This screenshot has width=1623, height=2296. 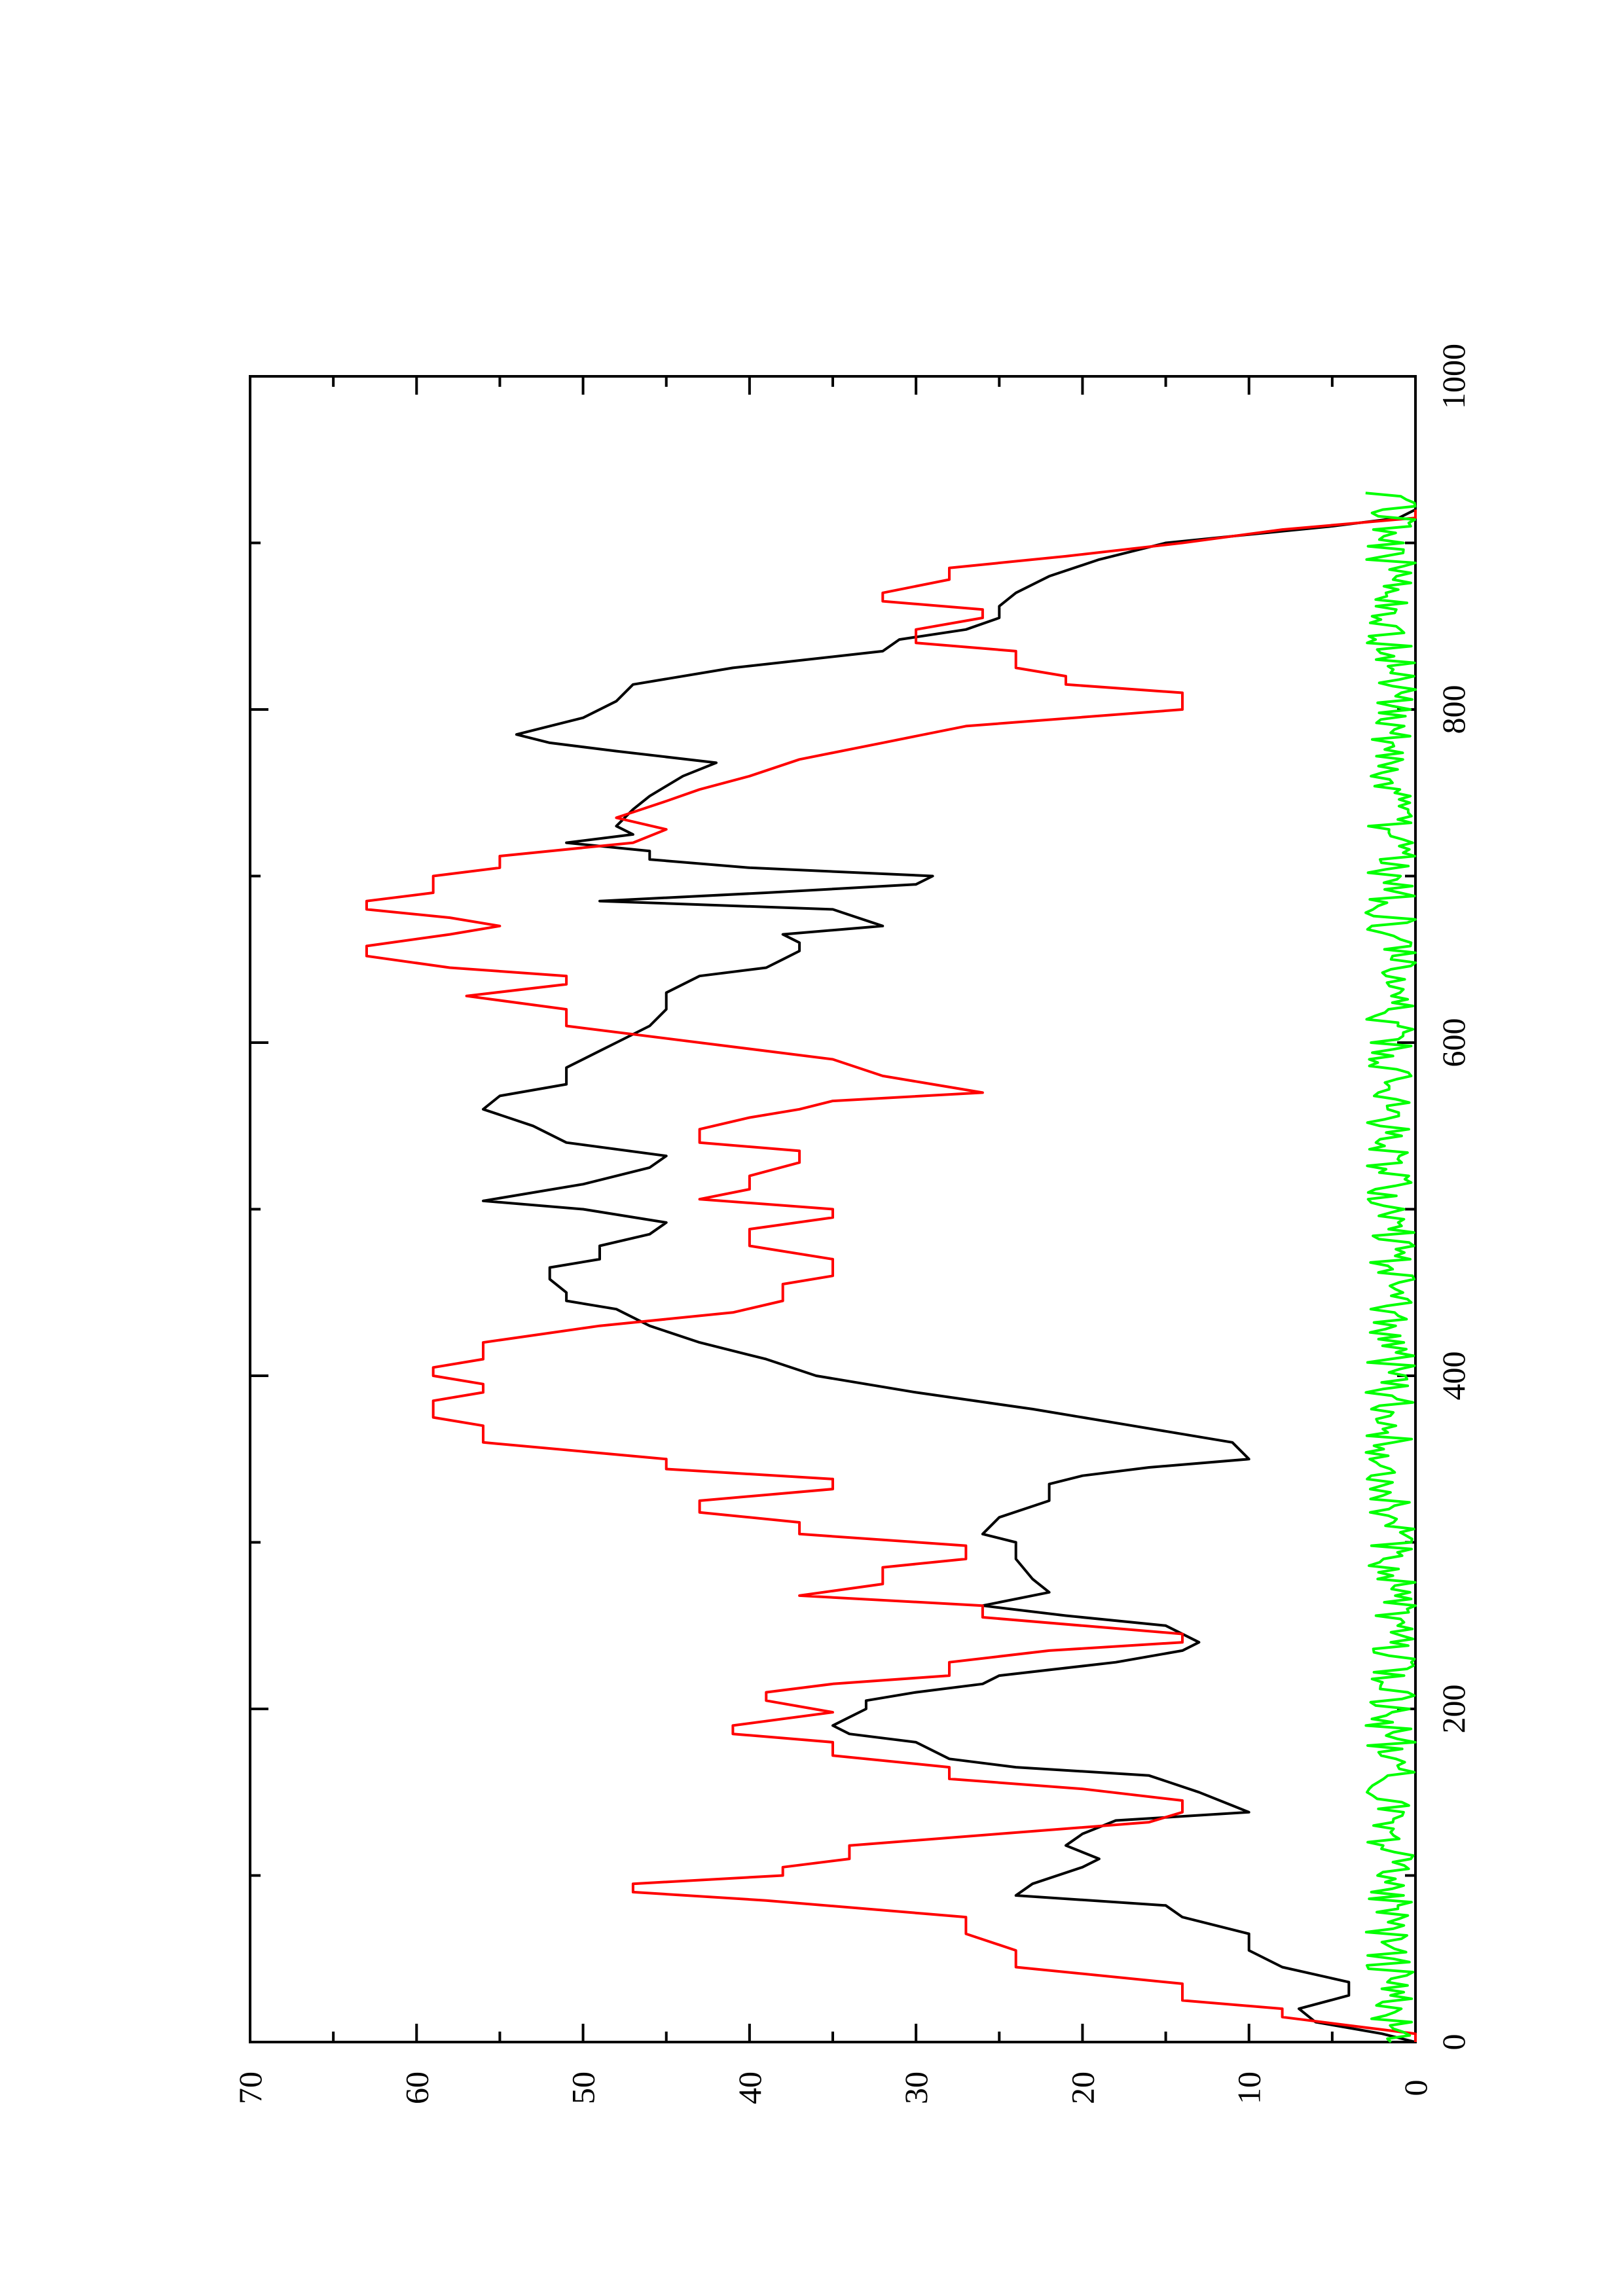 What do you see at coordinates (1453, 2042) in the screenshot?
I see `x-tick-label: 0` at bounding box center [1453, 2042].